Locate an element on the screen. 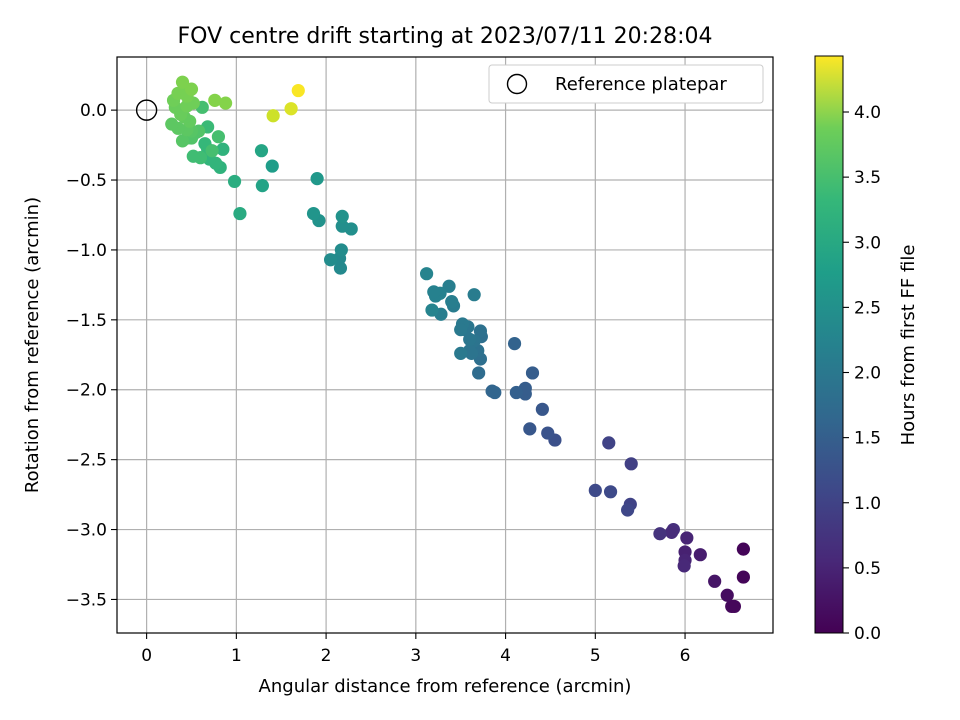 This screenshot has height=720, width=960. colorbar-ticks: 0.0 0.5 1.0 1.5 2.0 2.5 3.0 3.5 4.0 is located at coordinates (862, 373).